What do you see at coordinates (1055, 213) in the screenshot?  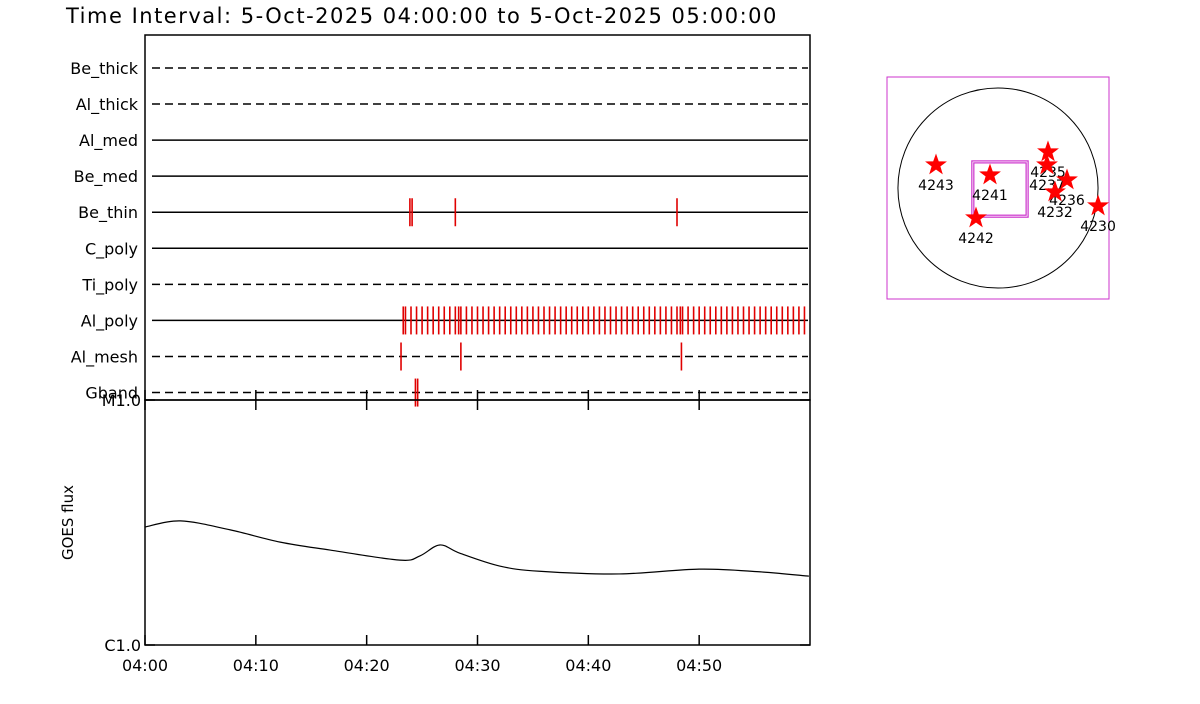 I see `active-region-label: 4232` at bounding box center [1055, 213].